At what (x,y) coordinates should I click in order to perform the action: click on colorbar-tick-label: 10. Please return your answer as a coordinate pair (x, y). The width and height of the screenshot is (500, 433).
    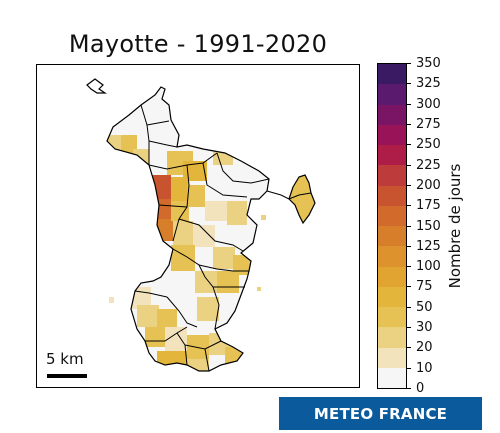
    Looking at the image, I should click on (424, 368).